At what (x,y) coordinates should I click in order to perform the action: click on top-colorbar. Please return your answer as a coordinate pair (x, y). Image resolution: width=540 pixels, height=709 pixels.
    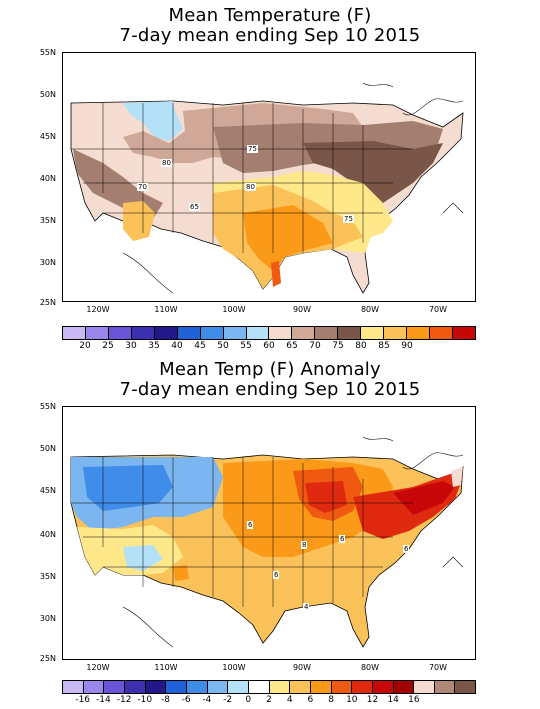
    Looking at the image, I should click on (269, 333).